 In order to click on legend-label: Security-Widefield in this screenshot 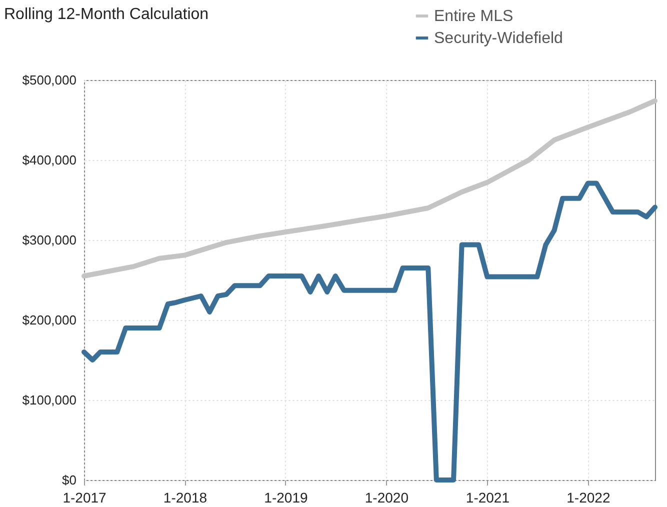, I will do `click(498, 38)`.